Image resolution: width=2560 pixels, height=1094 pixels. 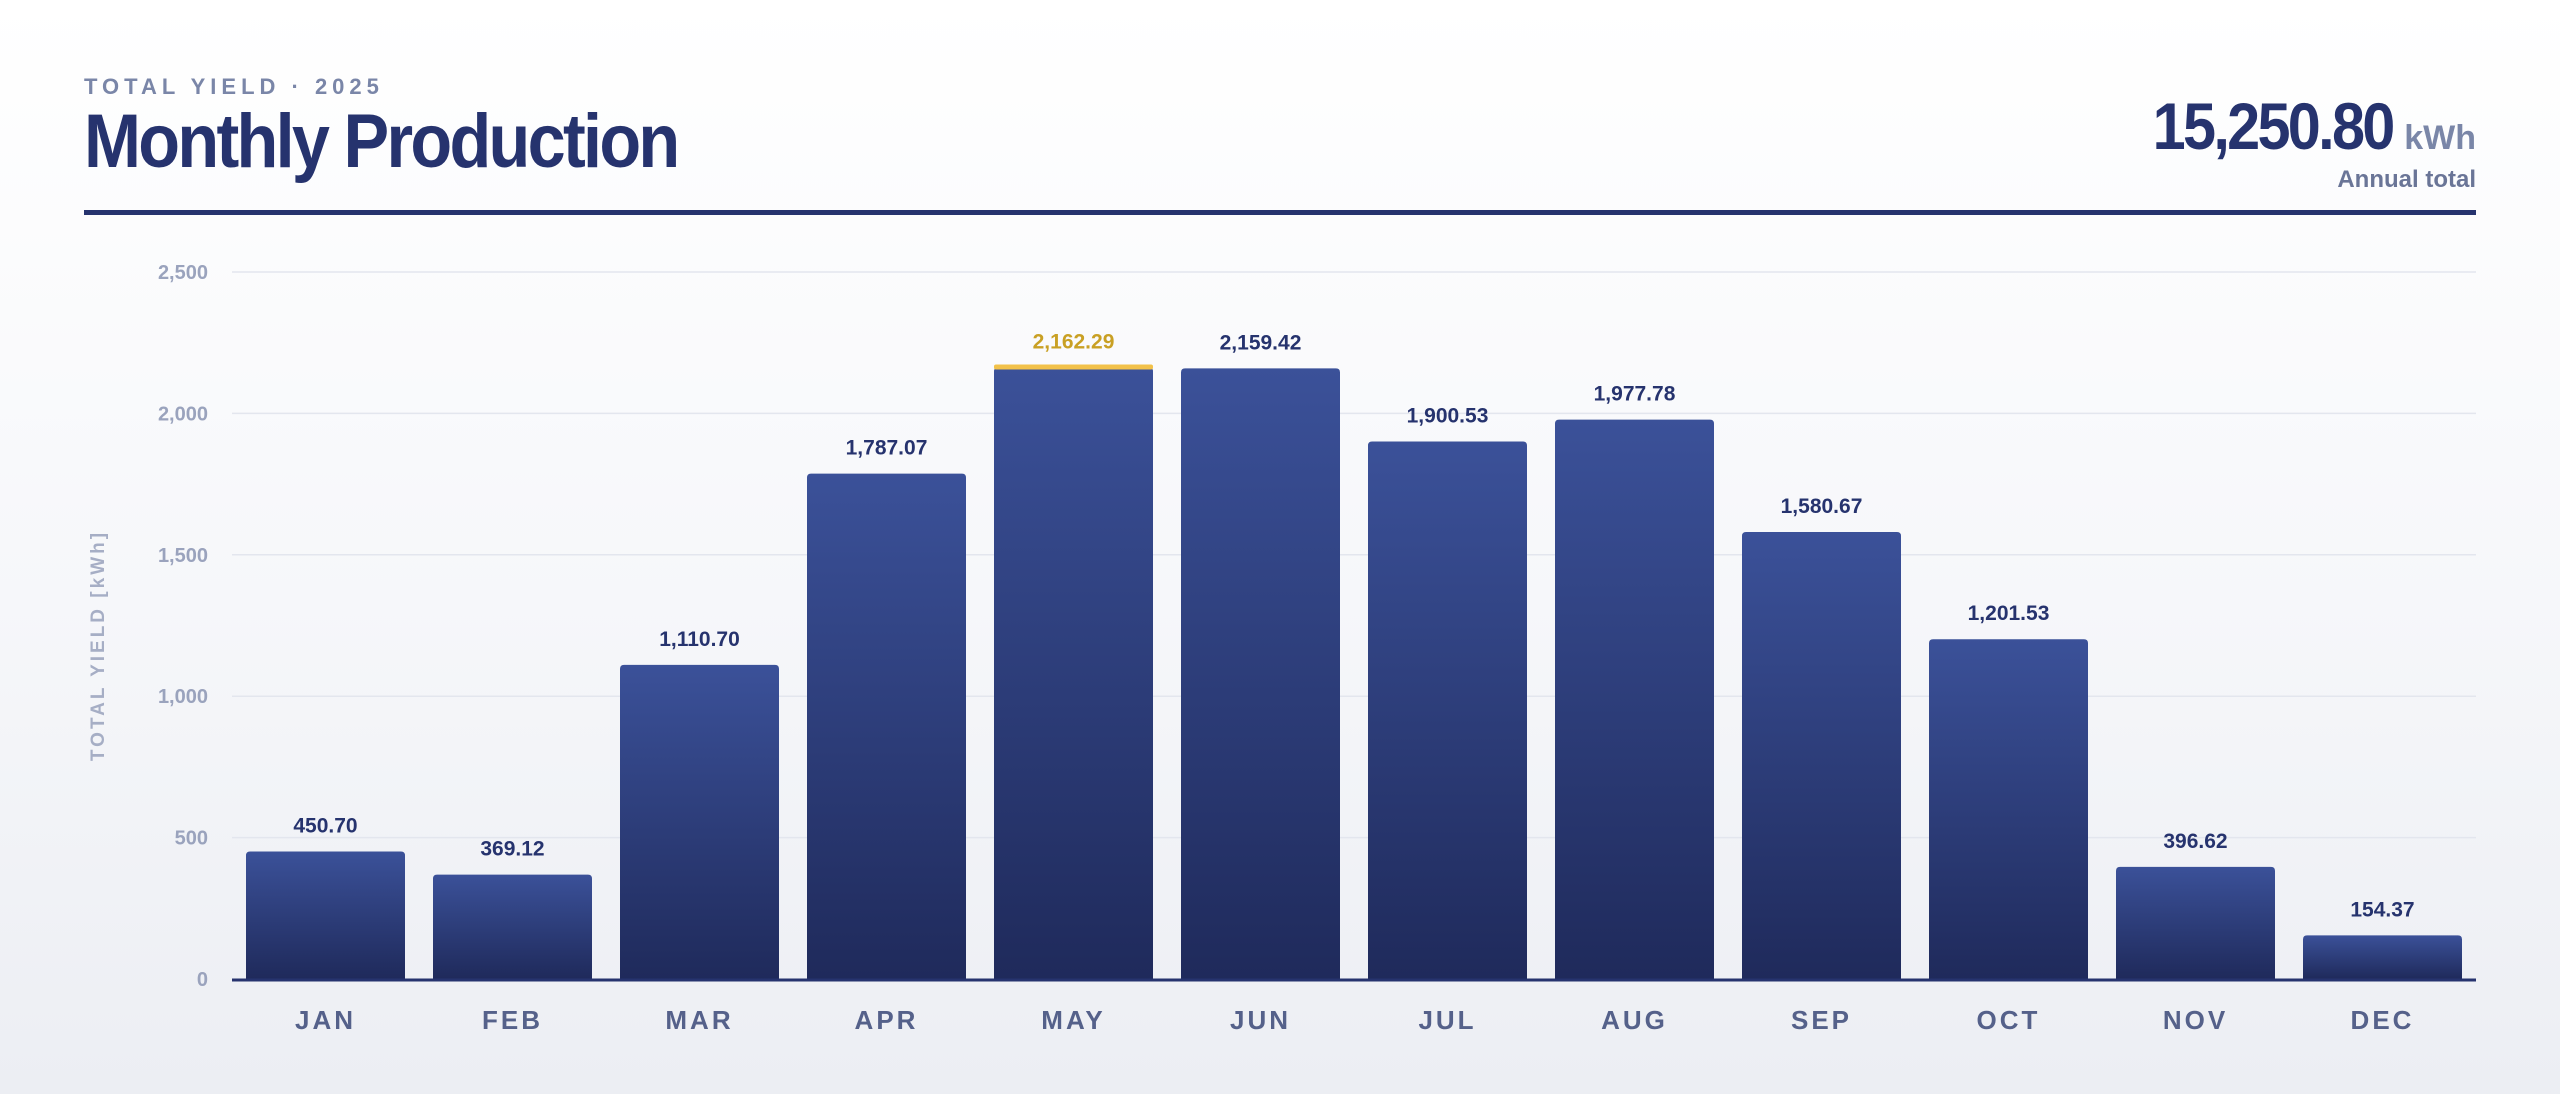 What do you see at coordinates (183, 273) in the screenshot?
I see `y-tick-label: 2,500` at bounding box center [183, 273].